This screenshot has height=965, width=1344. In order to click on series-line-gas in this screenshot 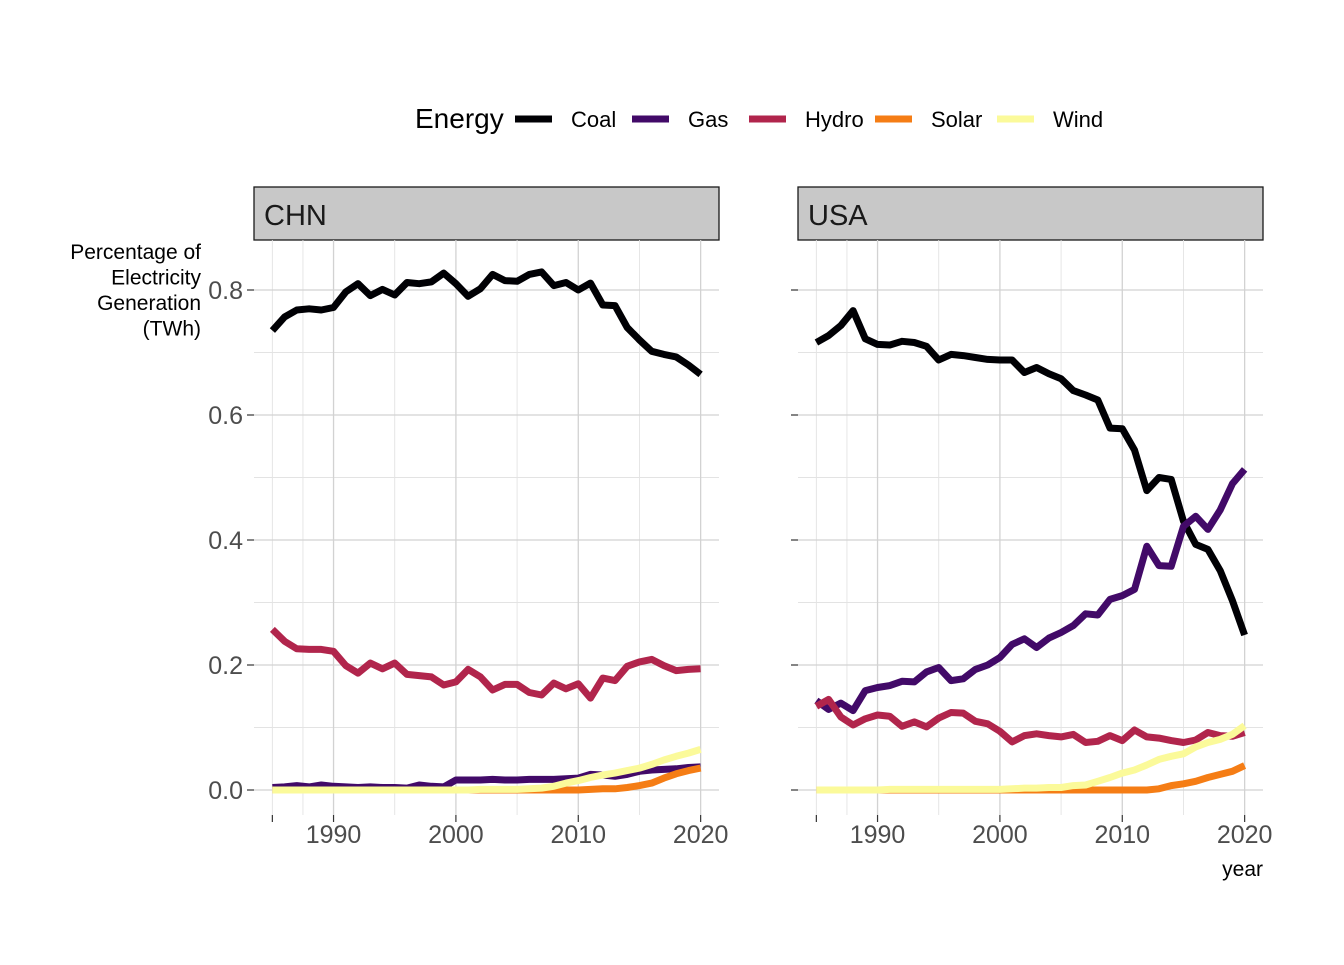, I will do `click(1031, 591)`.